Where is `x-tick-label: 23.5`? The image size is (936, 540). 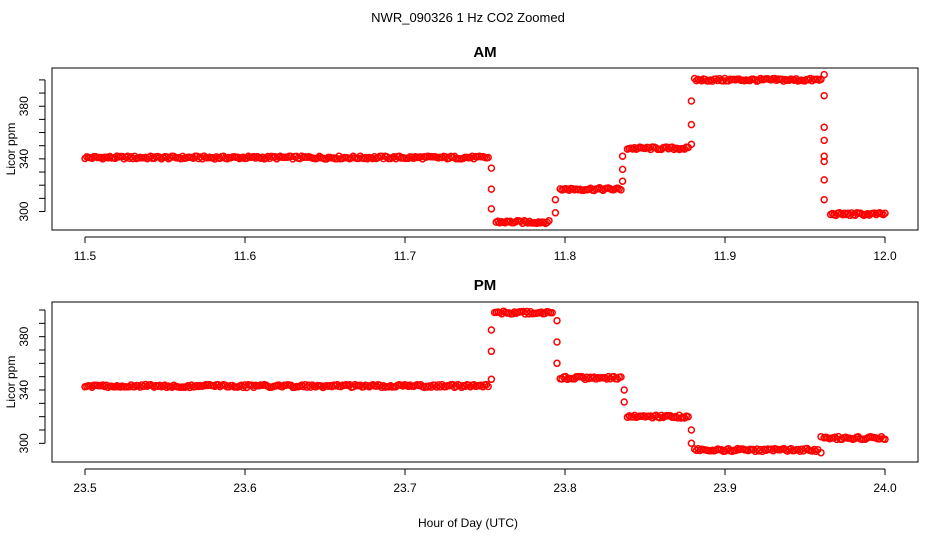 x-tick-label: 23.5 is located at coordinates (85, 488).